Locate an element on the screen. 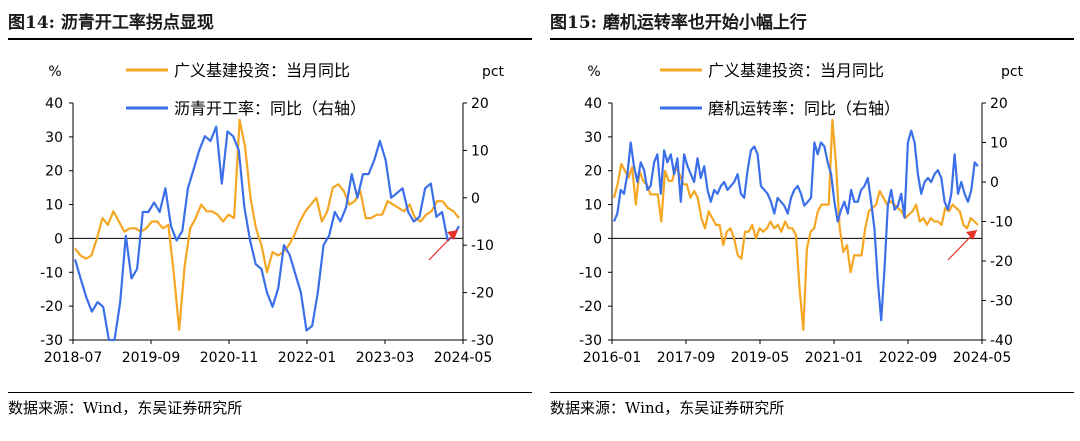 This screenshot has width=1080, height=441. x-tick-label: 2023-03 is located at coordinates (385, 358).